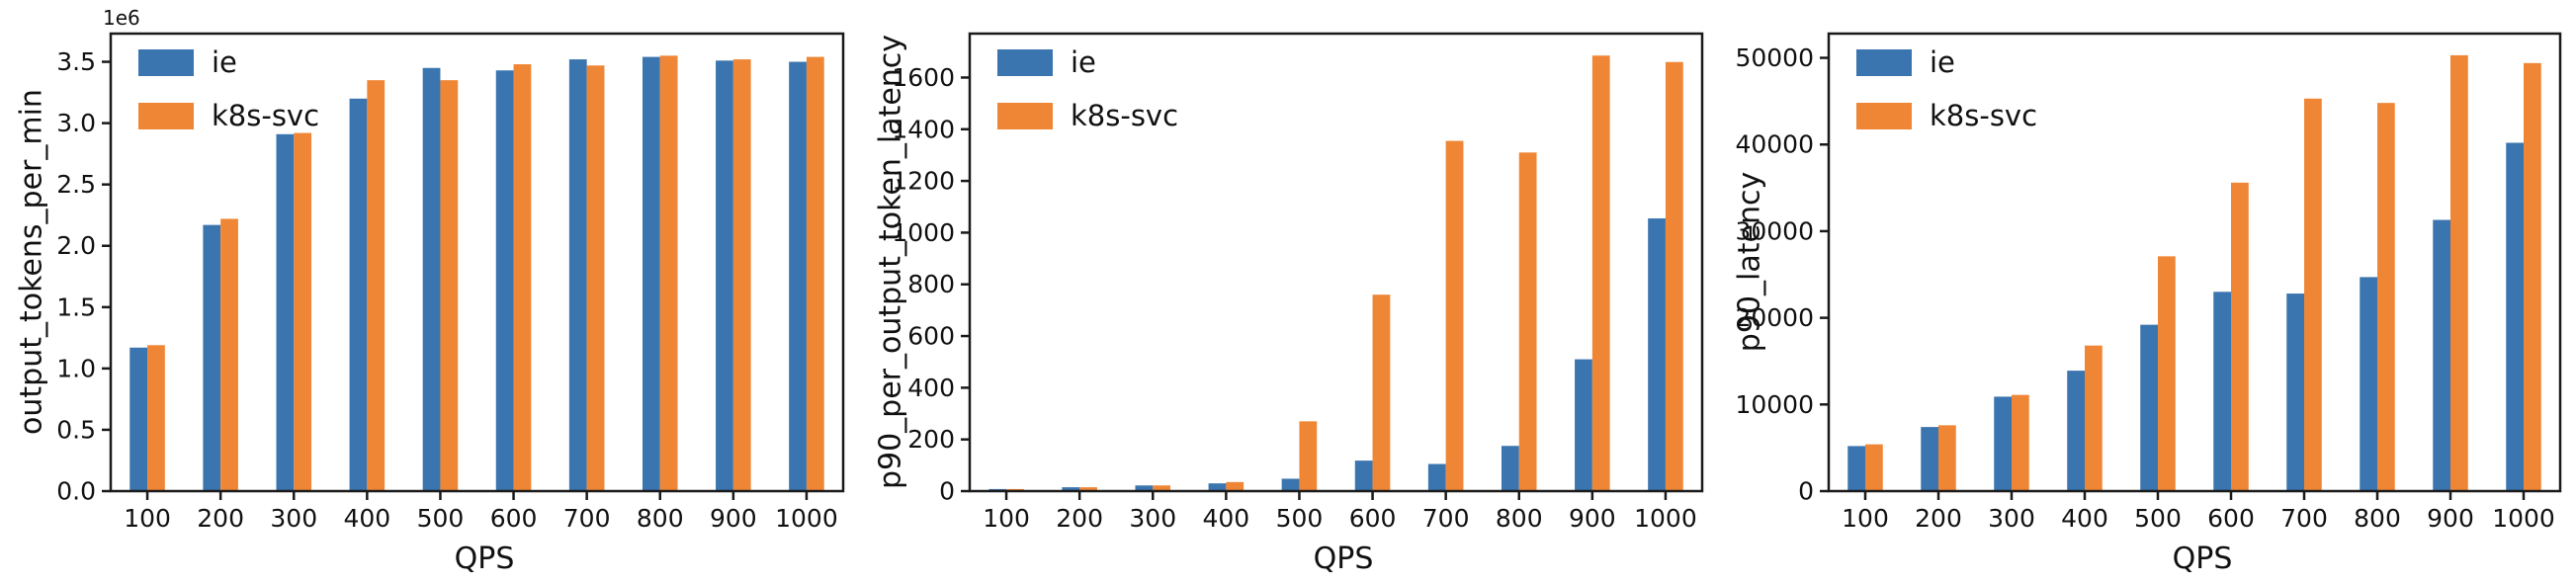  What do you see at coordinates (265, 115) in the screenshot?
I see `legend-label-k8s-svc: k8s-svc` at bounding box center [265, 115].